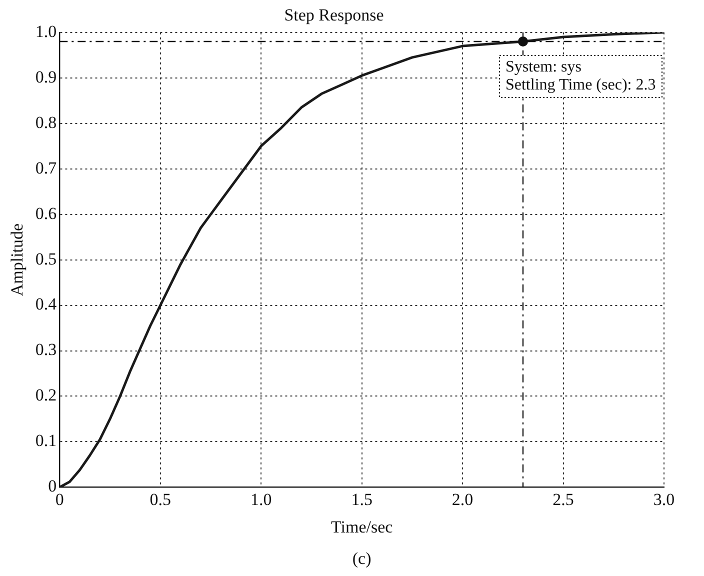  What do you see at coordinates (664, 499) in the screenshot?
I see `x-tick-label: 3.0` at bounding box center [664, 499].